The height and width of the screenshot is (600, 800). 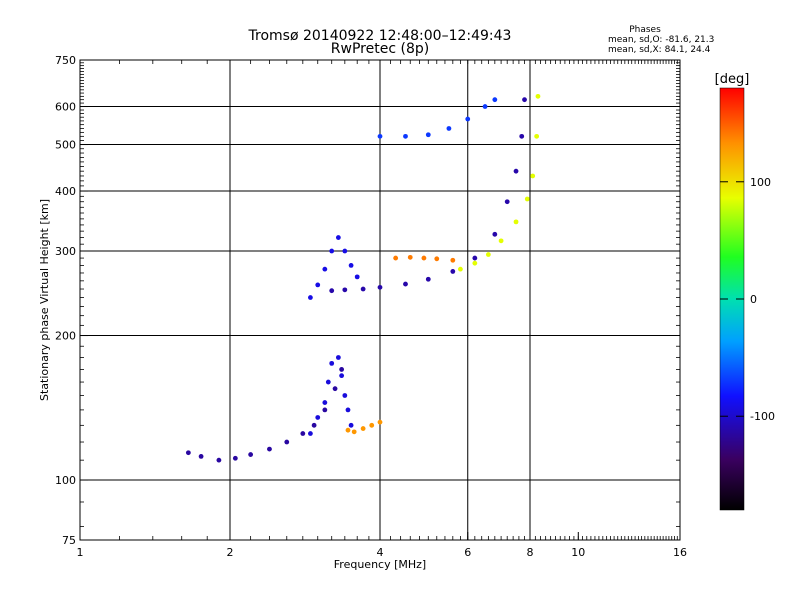 What do you see at coordinates (762, 416) in the screenshot?
I see `colorbar-tick-label: -100` at bounding box center [762, 416].